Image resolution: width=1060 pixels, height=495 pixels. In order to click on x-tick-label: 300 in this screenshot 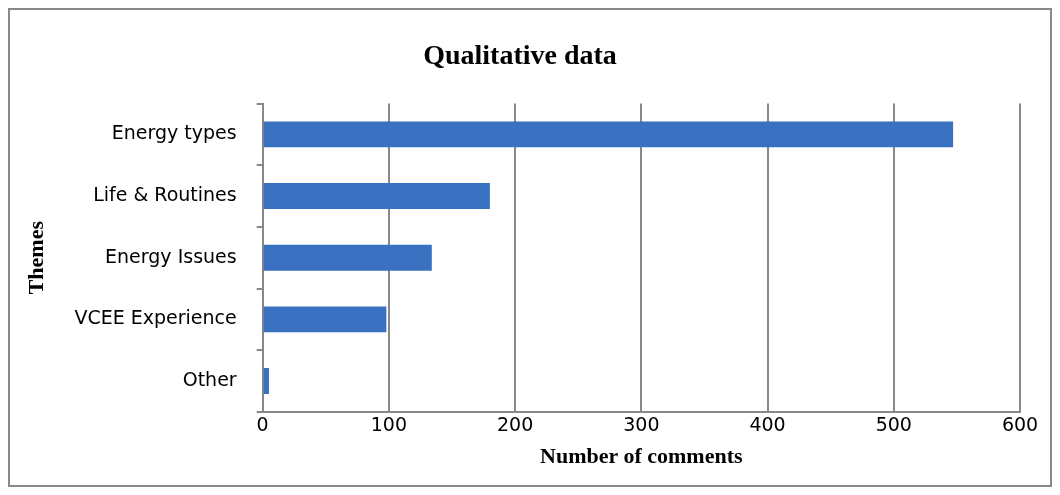, I will do `click(641, 424)`.